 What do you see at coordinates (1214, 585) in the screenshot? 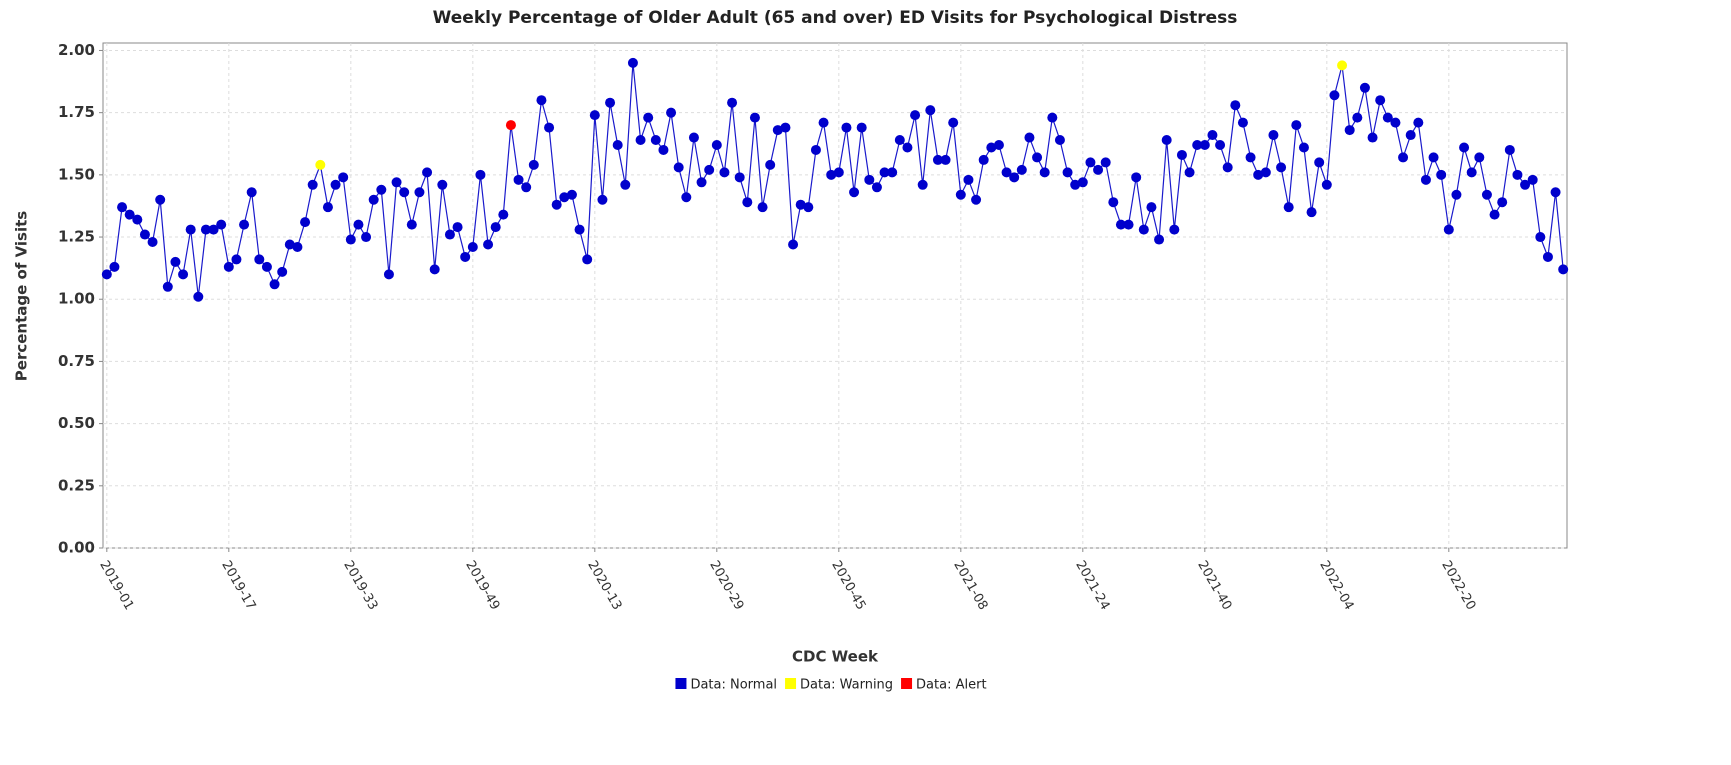
I see `x-tick-label: 2021-40` at bounding box center [1214, 585].